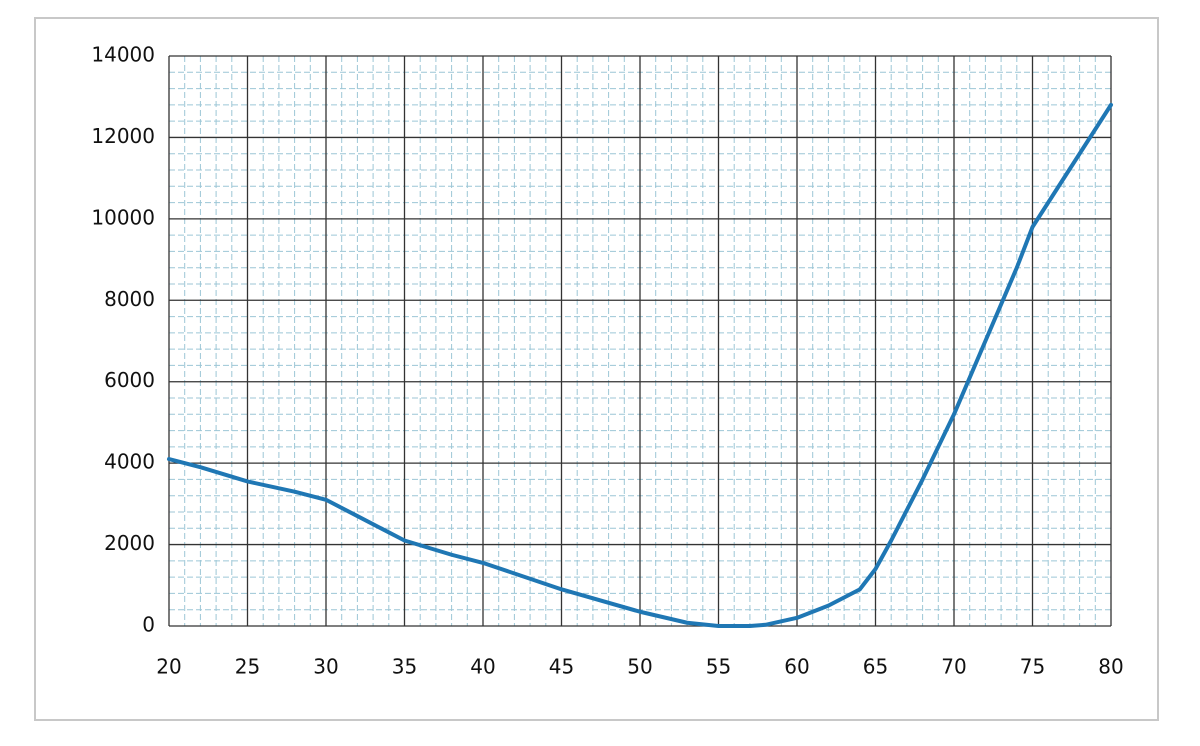 The height and width of the screenshot is (746, 1200). I want to click on x-tick-label: 65, so click(875, 667).